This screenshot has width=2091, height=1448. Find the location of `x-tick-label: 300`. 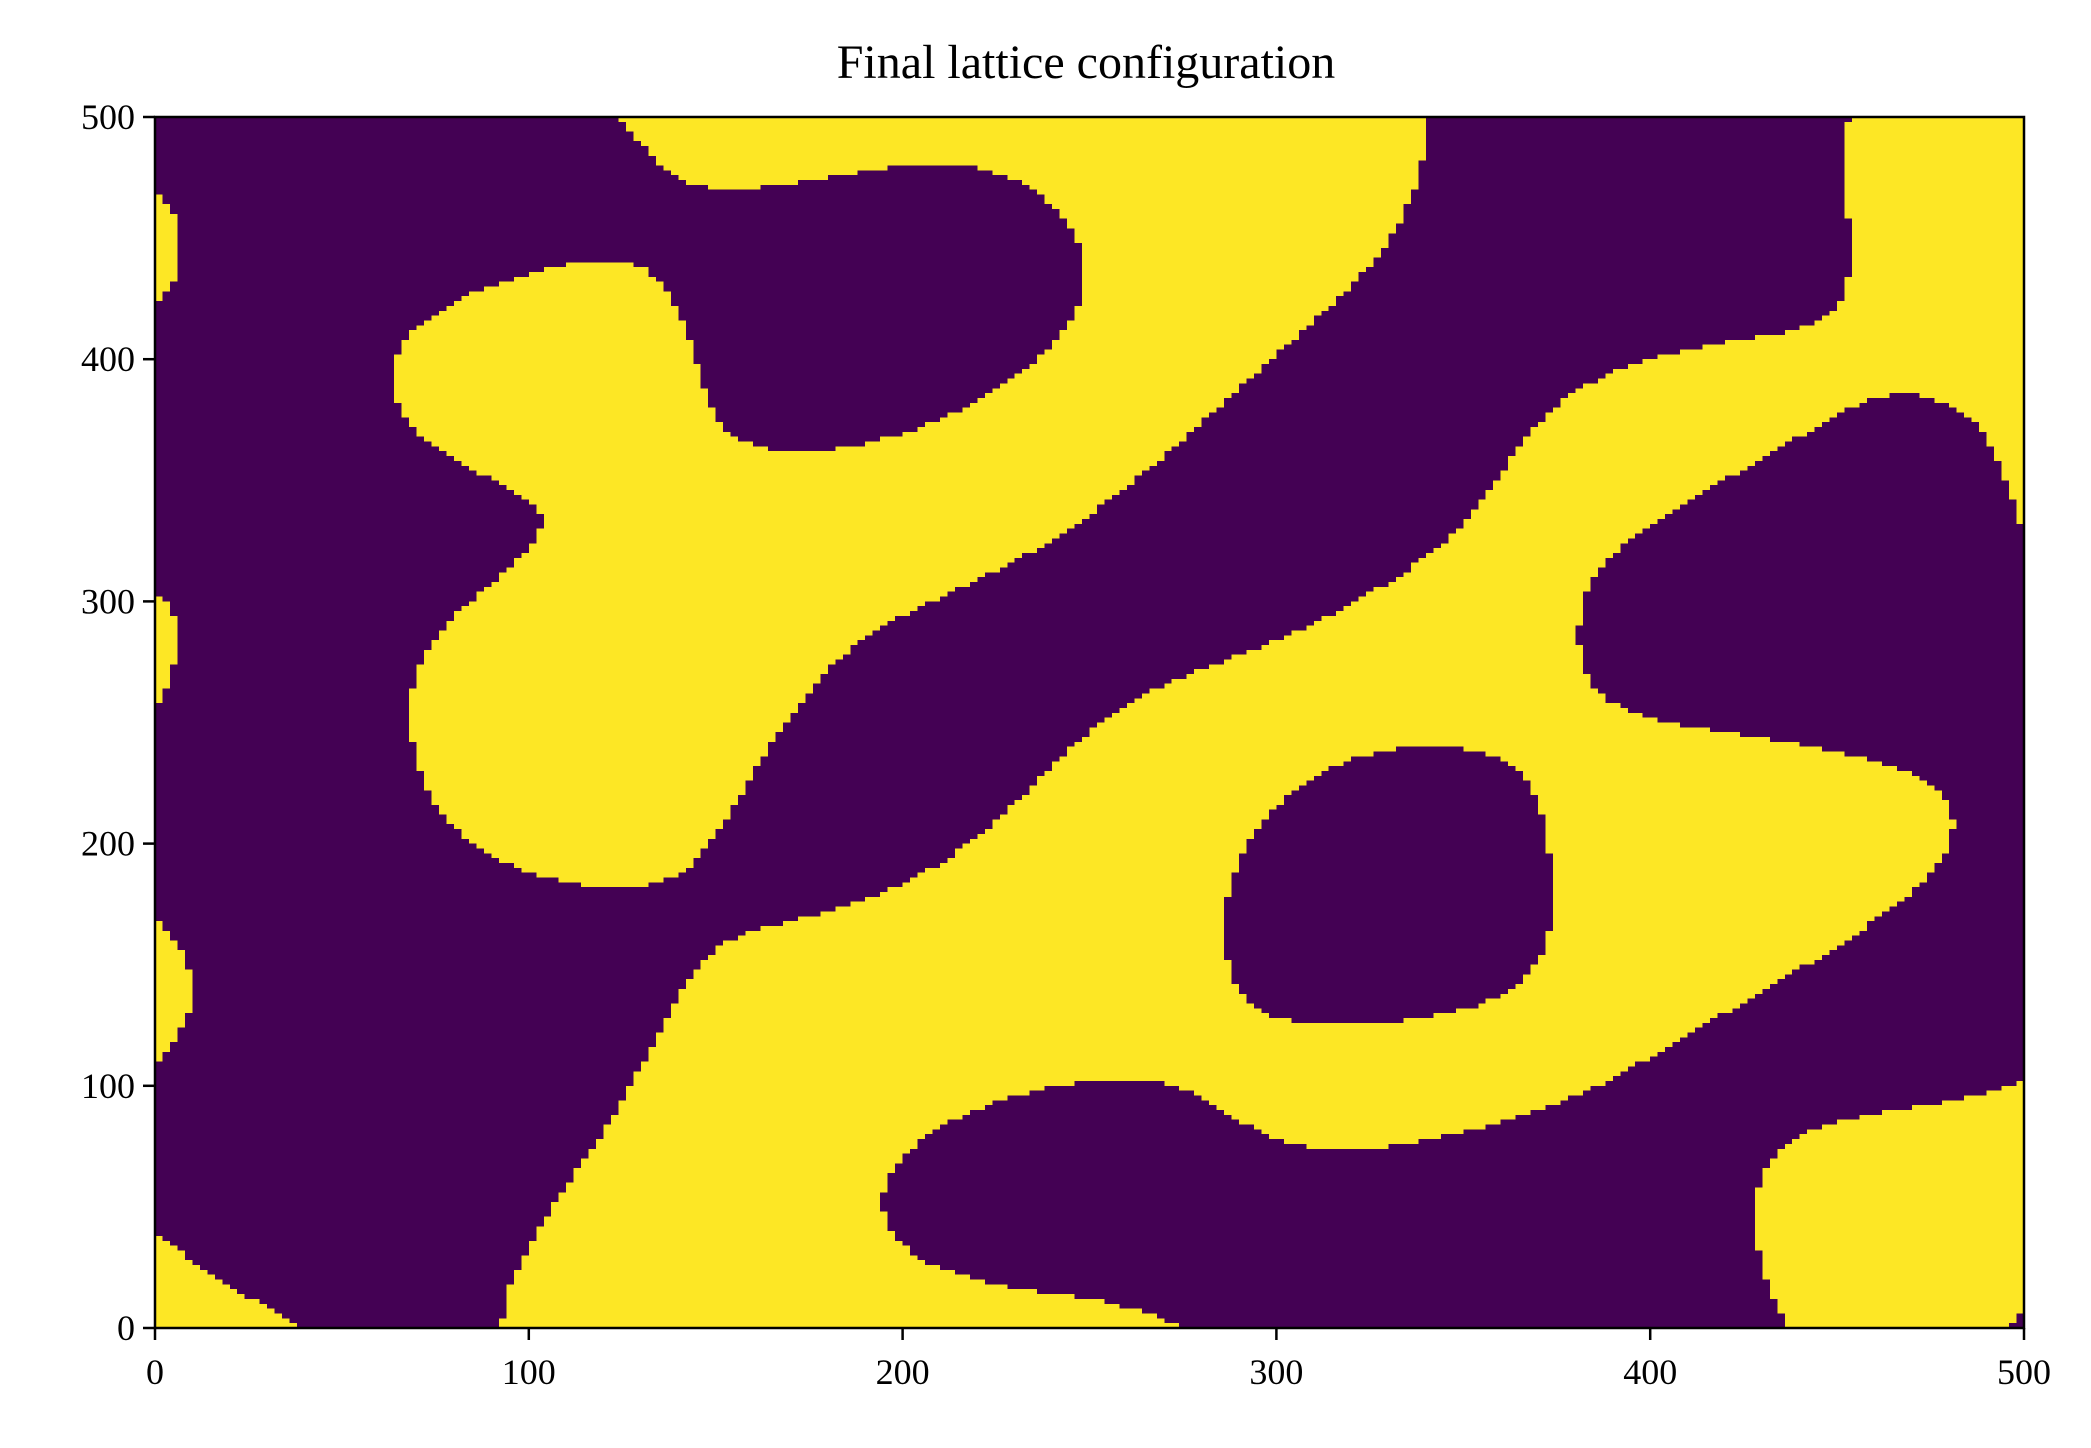

x-tick-label: 300 is located at coordinates (1276, 1372).